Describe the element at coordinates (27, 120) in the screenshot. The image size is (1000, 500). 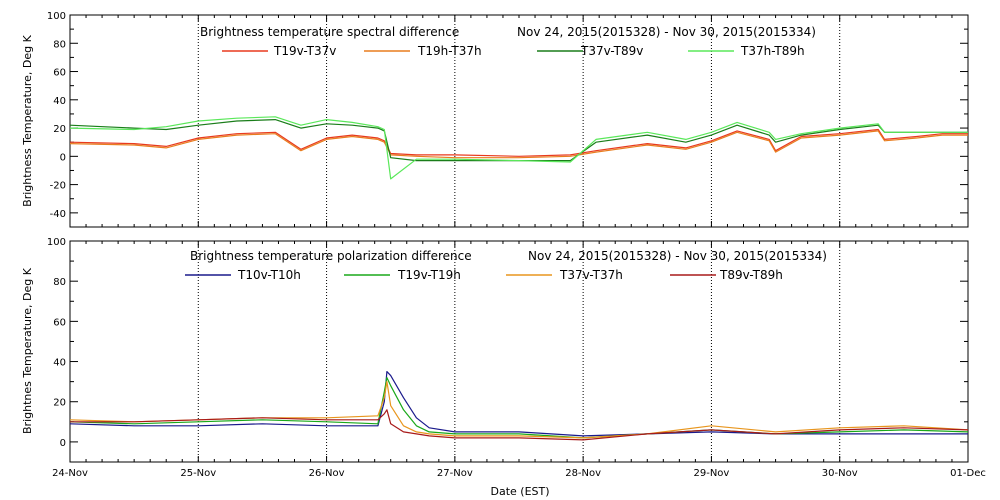
I see `spectral-y-axis-title: Brightness Temperature, Deg K` at that location.